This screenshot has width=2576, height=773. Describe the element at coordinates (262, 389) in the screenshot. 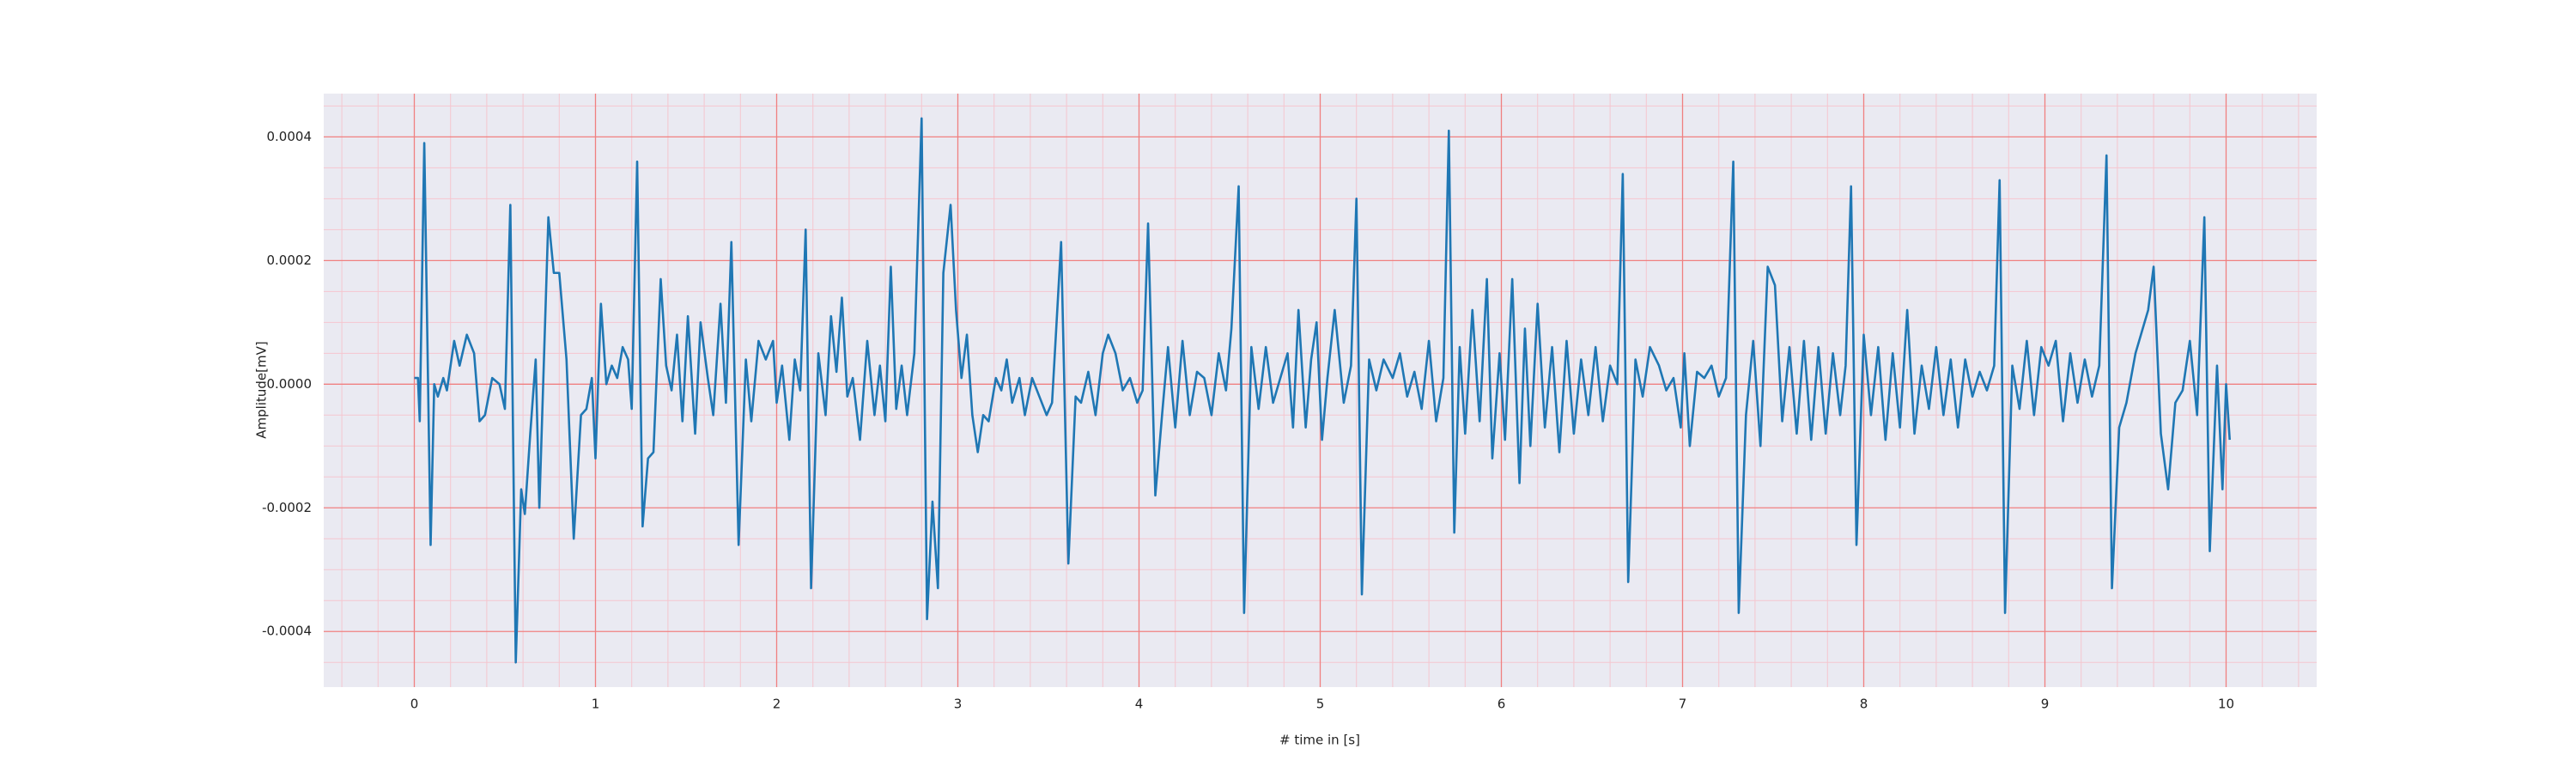

I see `y-axis-label: Amplitude[mV]` at that location.